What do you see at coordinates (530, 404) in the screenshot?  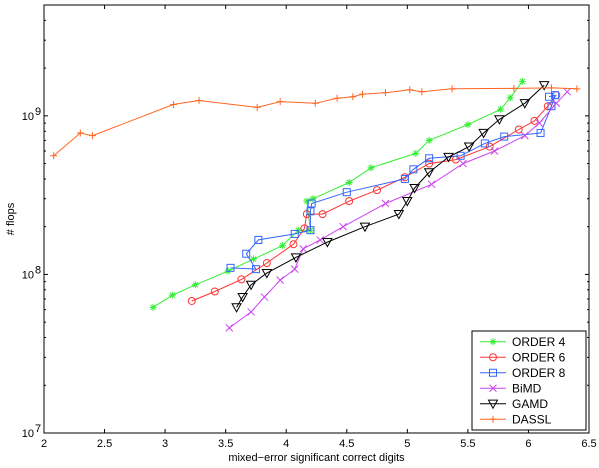 I see `legend-label: GAMD` at bounding box center [530, 404].